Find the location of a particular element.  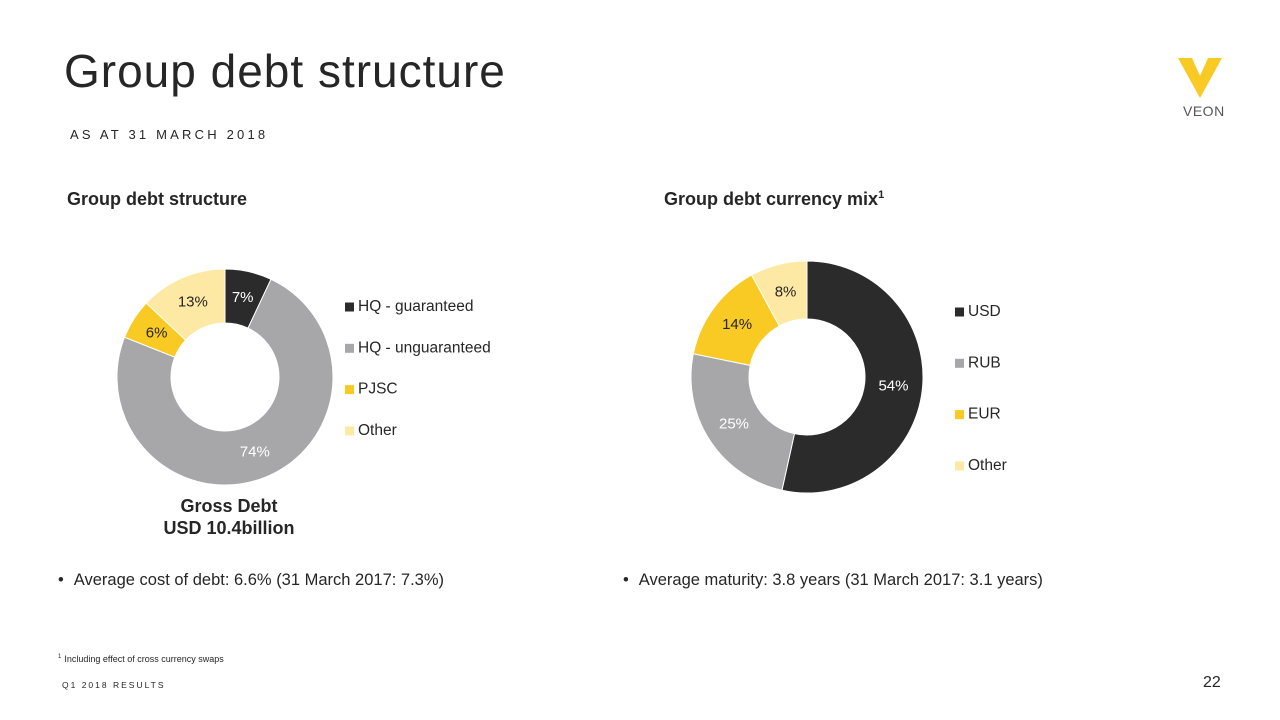

slide-subtitle: AS AT 31 MARCH 2018 is located at coordinates (169, 134).